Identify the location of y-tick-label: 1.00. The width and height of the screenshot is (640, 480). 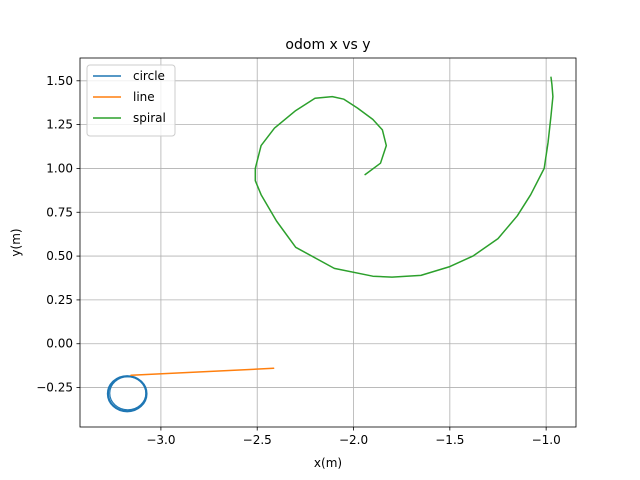
(59, 168).